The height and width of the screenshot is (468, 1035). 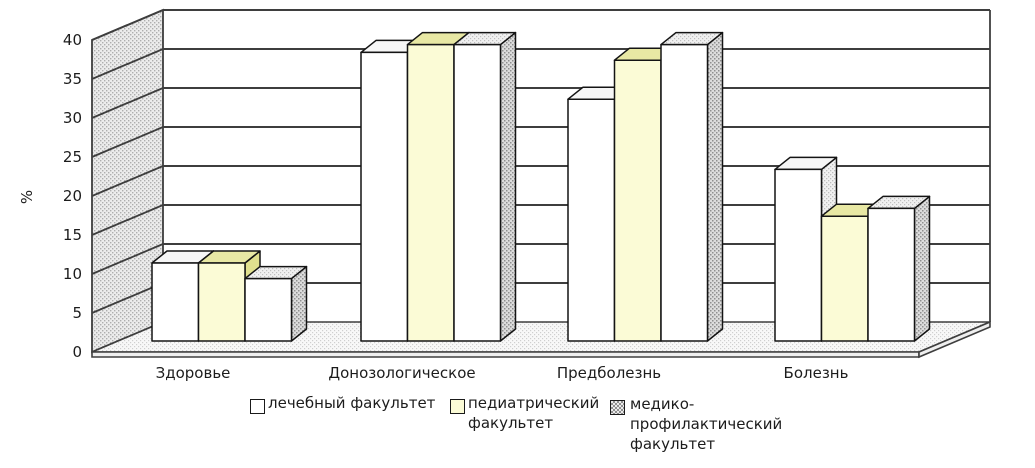 I want to click on y-tick-label: 25, so click(x=72, y=157).